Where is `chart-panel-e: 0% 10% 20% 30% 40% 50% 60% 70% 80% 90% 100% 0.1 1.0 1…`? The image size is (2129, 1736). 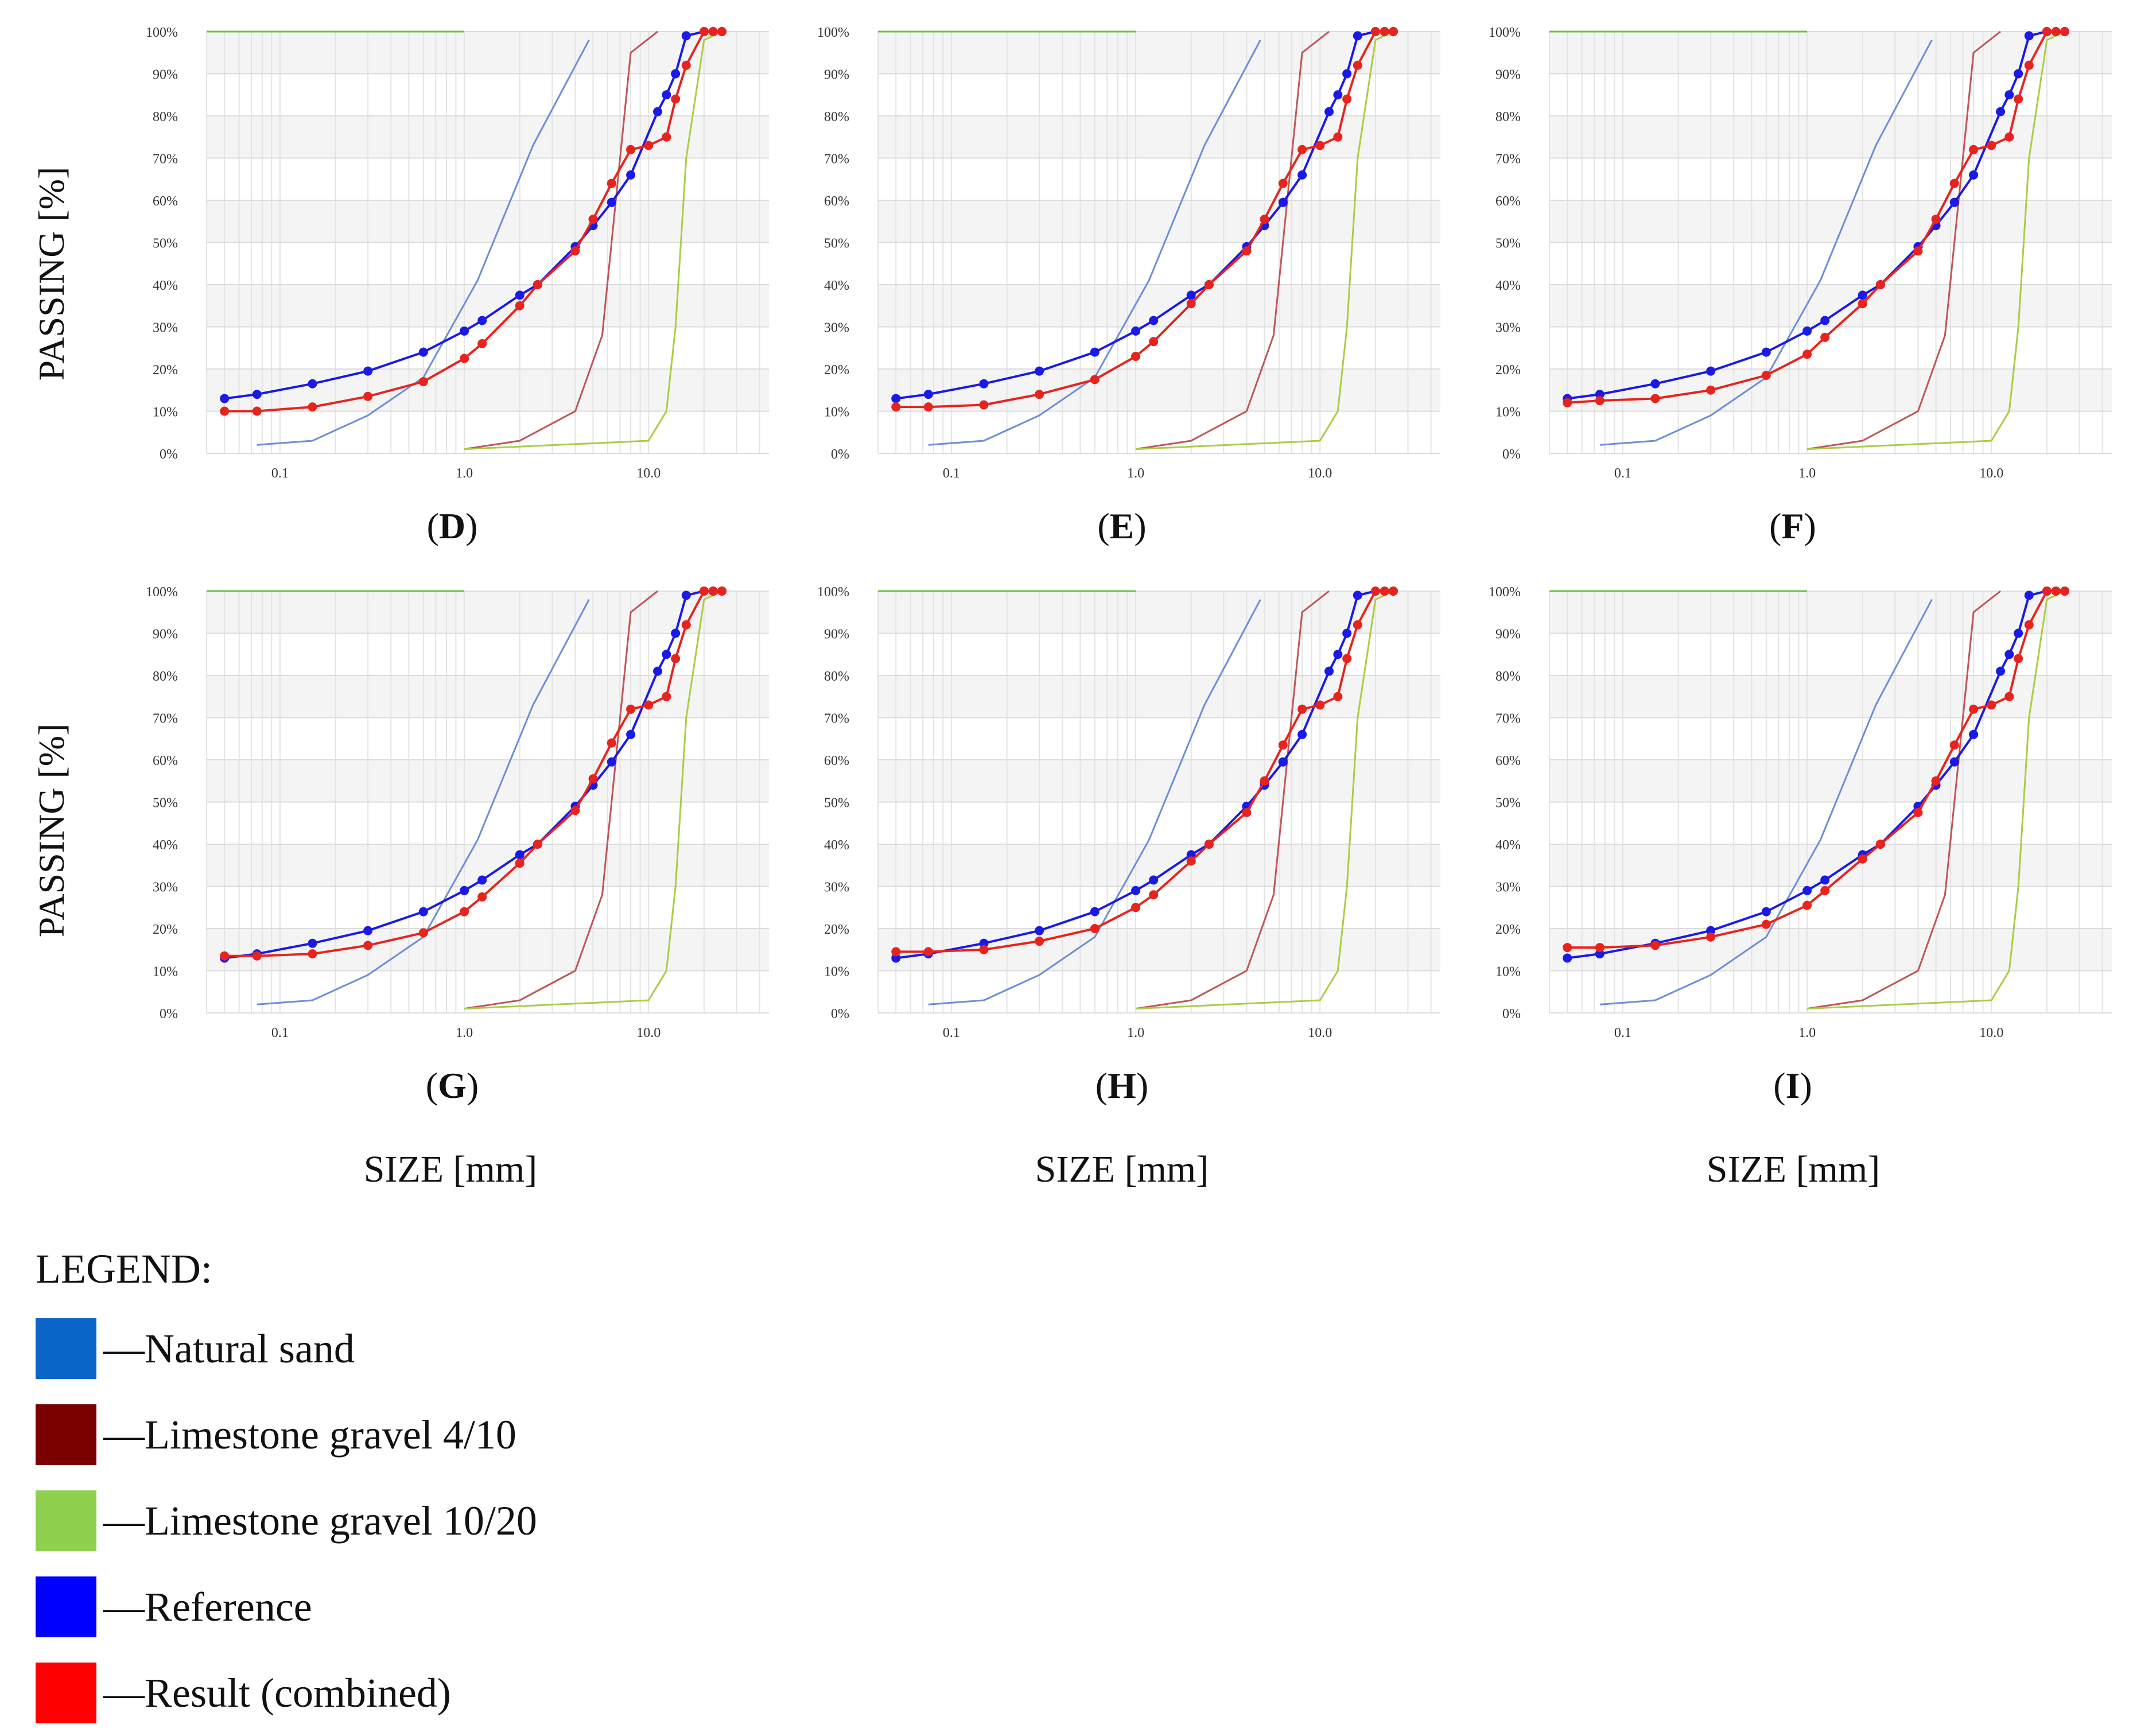
chart-panel-e: 0% 10% 20% 30% 40% 50% 60% 70% 80% 90% 100% 0.1 1.0 1… is located at coordinates (1128, 253).